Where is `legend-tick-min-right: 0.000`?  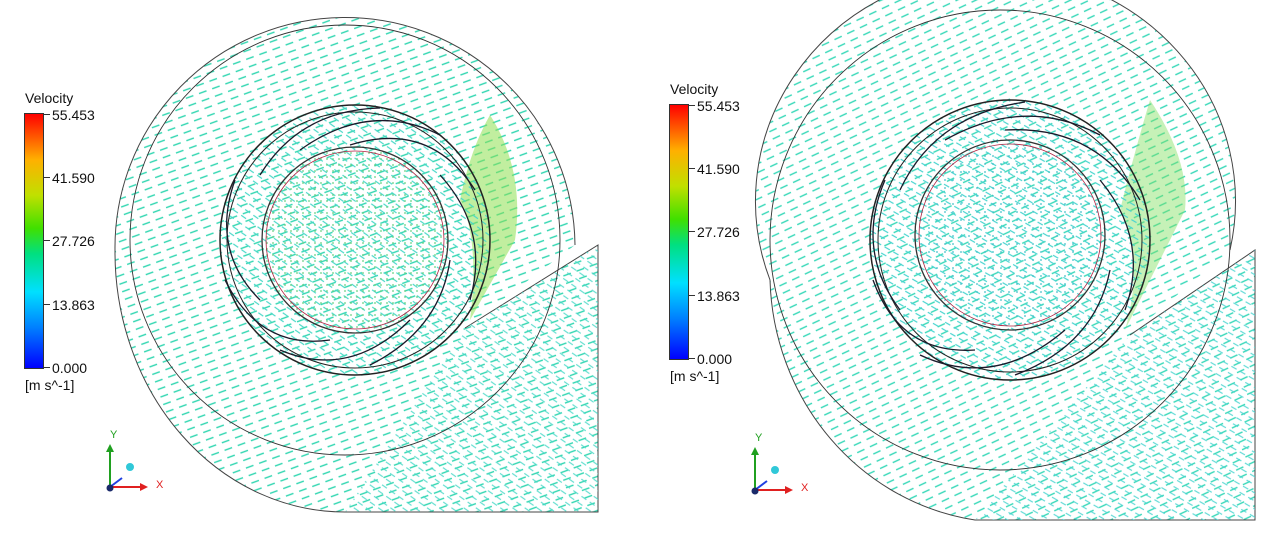 legend-tick-min-right: 0.000 is located at coordinates (715, 359).